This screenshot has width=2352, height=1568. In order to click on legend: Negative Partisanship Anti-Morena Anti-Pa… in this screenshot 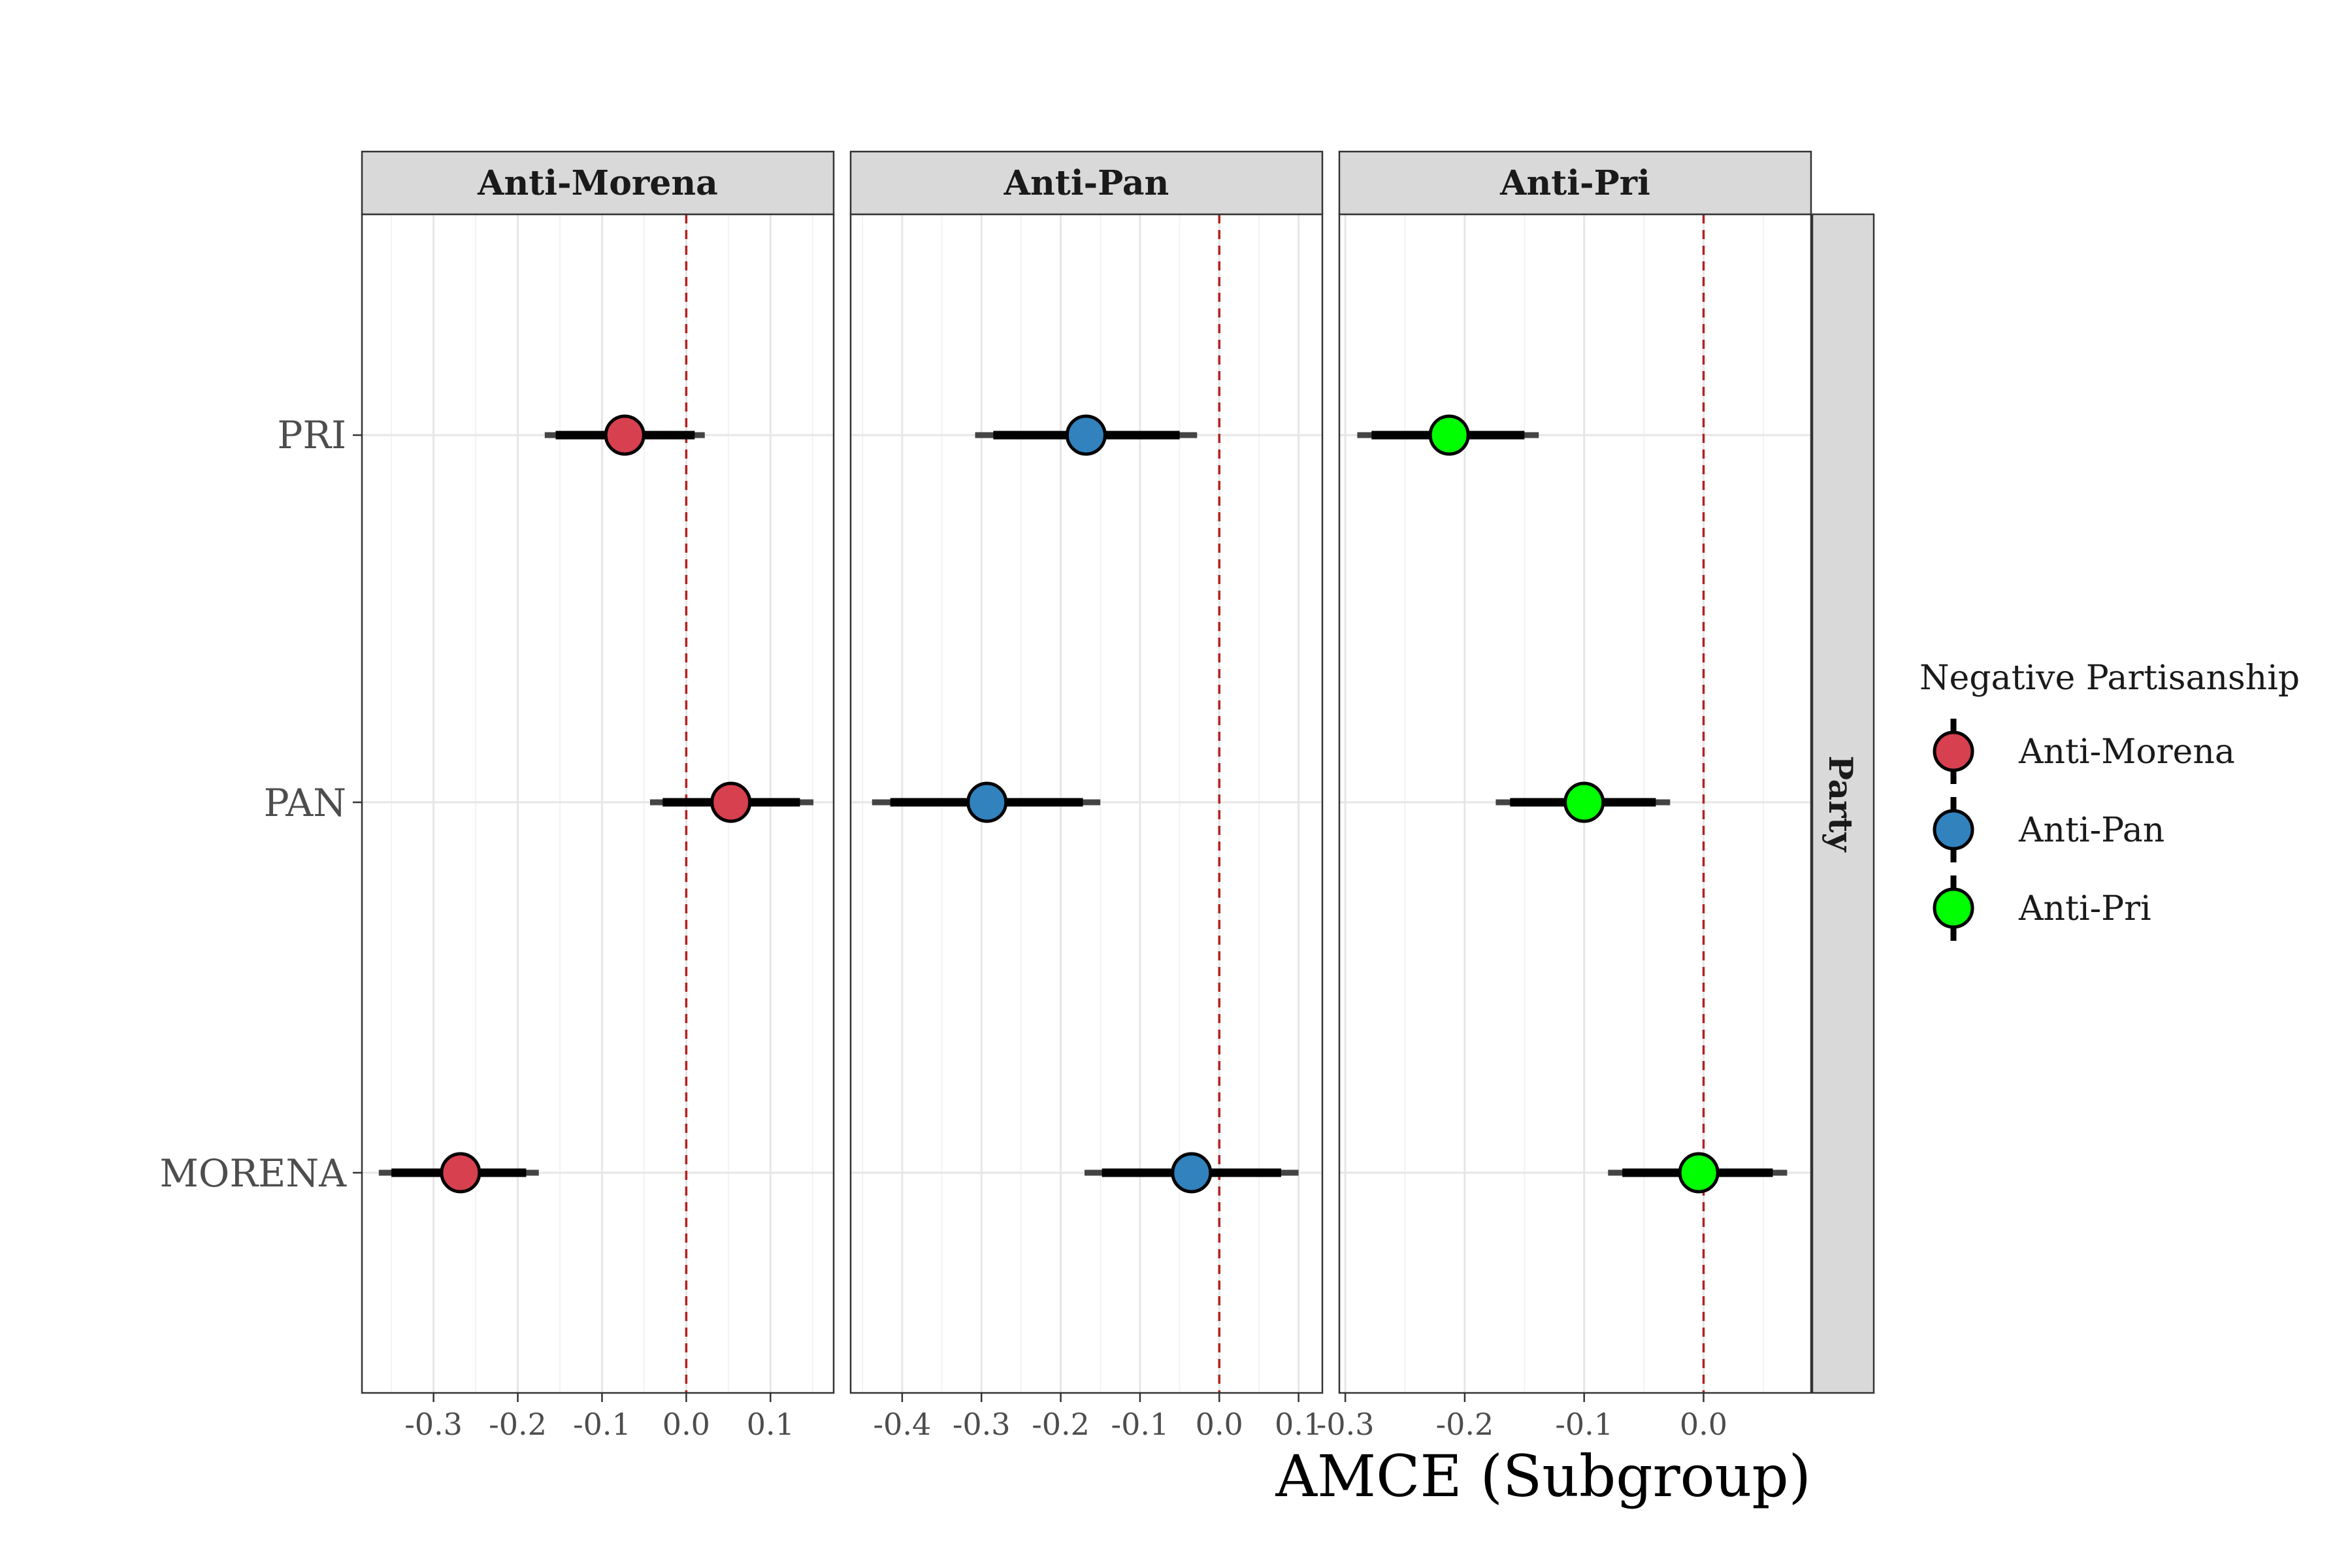, I will do `click(2109, 800)`.